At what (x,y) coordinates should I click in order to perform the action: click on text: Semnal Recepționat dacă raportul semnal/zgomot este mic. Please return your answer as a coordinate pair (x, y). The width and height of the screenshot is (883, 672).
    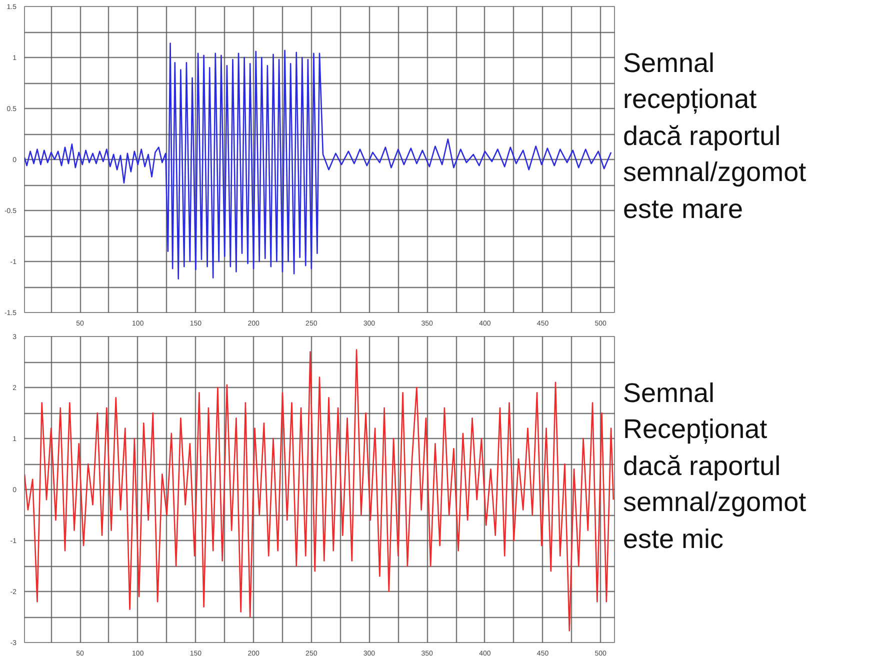
    Looking at the image, I should click on (714, 466).